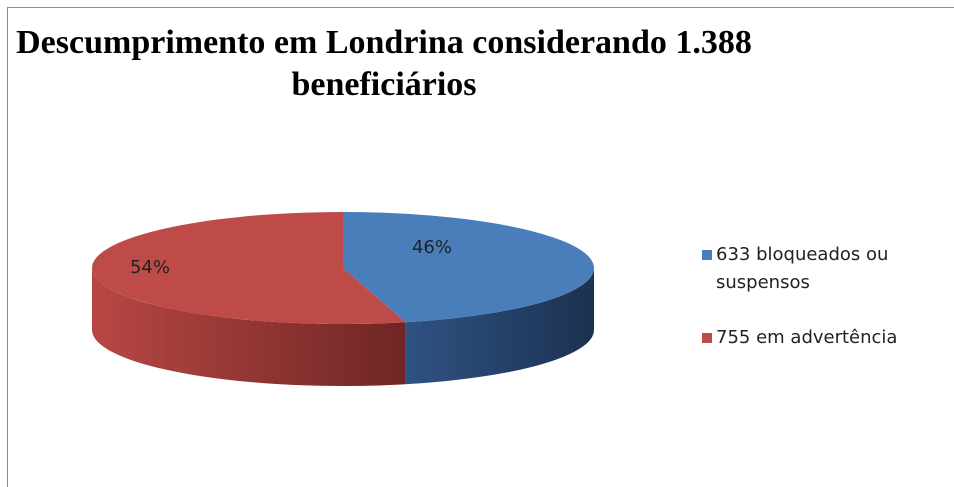 The image size is (954, 487). I want to click on data-label: 54%, so click(150, 267).